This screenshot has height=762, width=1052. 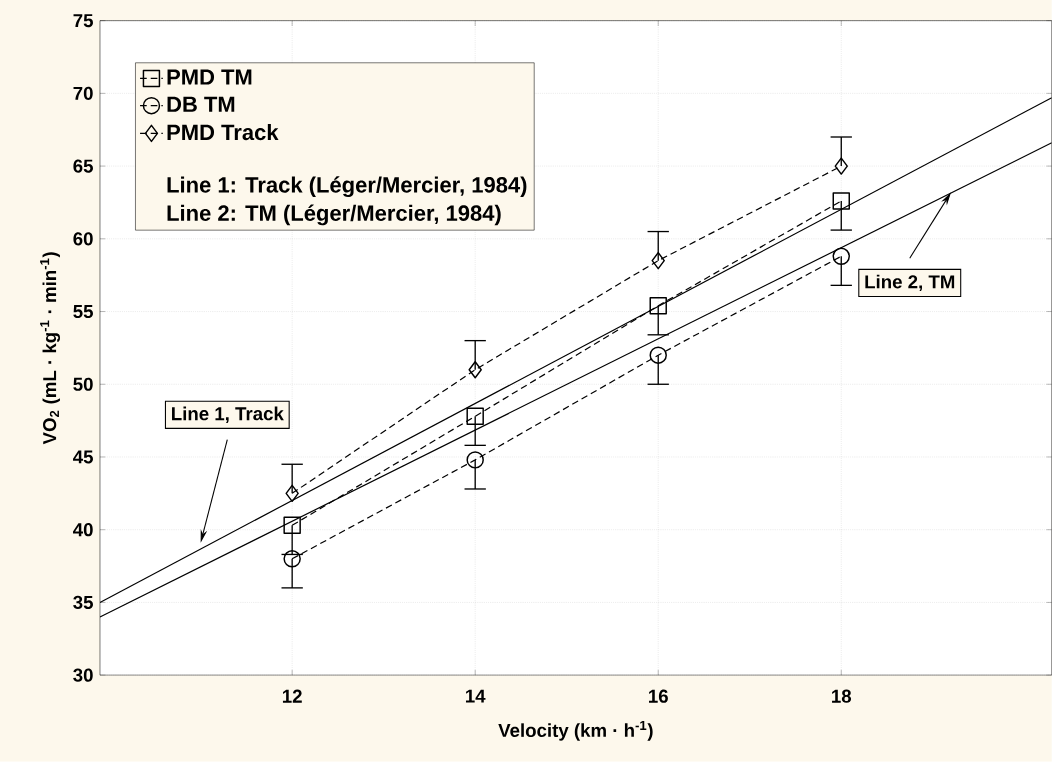 What do you see at coordinates (658, 696) in the screenshot?
I see `x-tick-label: 16` at bounding box center [658, 696].